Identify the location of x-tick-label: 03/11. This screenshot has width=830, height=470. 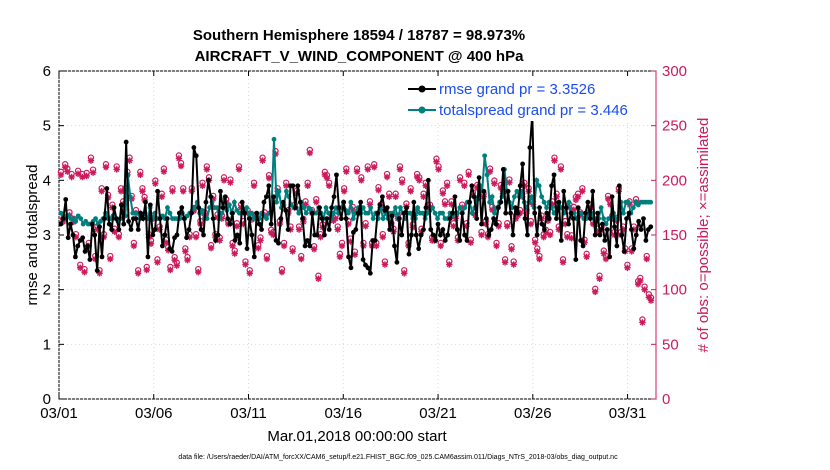
(248, 413).